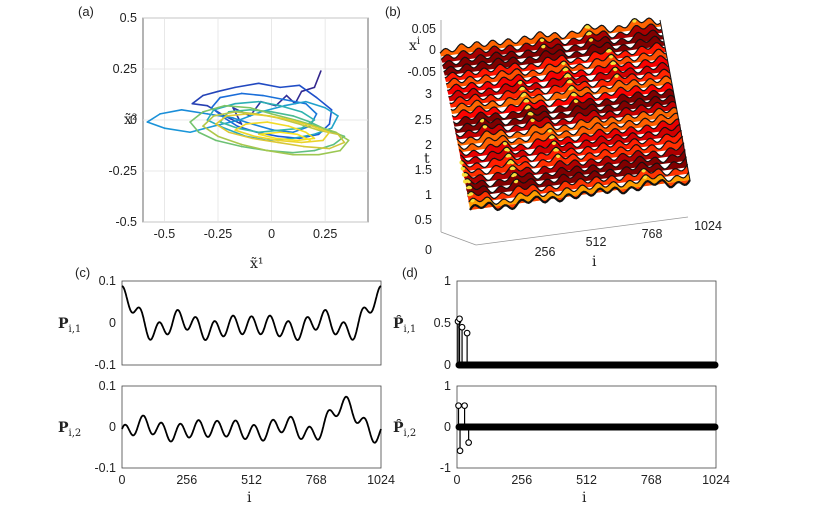 The image size is (830, 506). I want to click on itick-b-3: 1024, so click(708, 226).